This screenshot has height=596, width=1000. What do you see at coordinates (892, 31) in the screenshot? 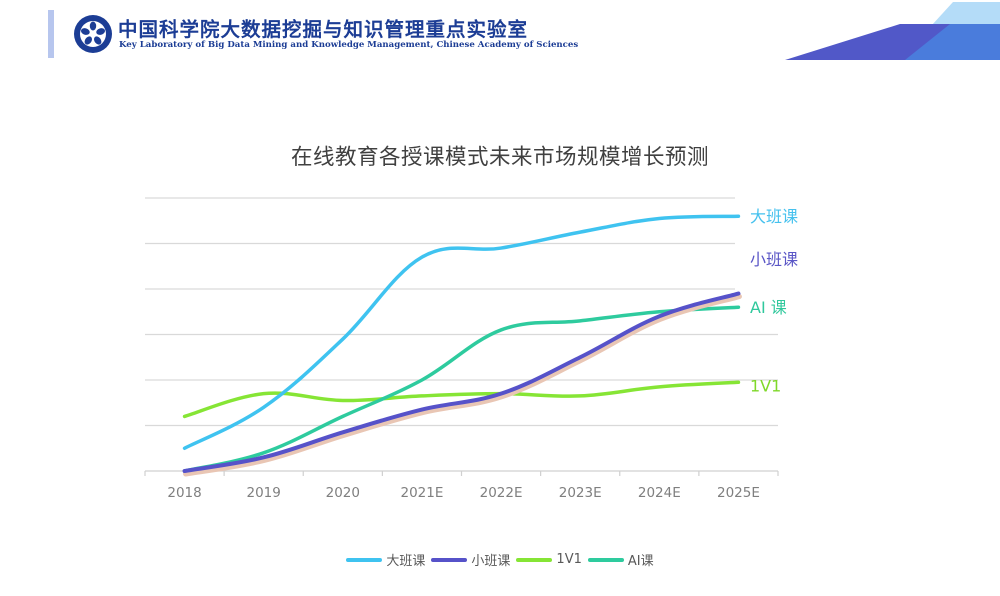
I see `header-banner-decoration` at bounding box center [892, 31].